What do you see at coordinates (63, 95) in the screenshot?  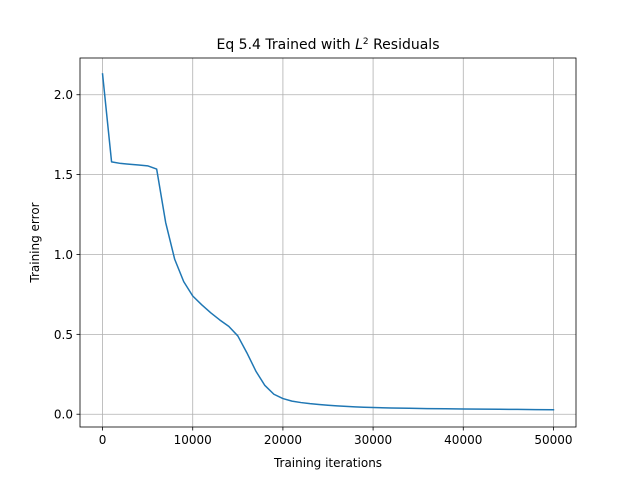 I see `y-tick-label: 2.0` at bounding box center [63, 95].